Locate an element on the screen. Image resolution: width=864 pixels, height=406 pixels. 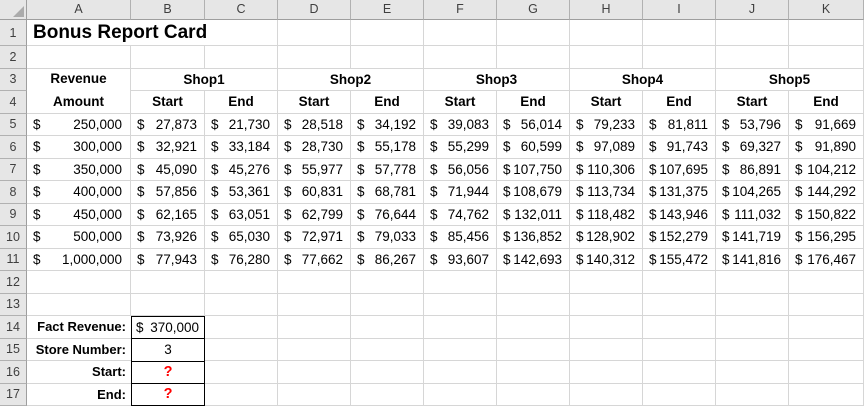
data-cell: $136,852 is located at coordinates (533, 237).